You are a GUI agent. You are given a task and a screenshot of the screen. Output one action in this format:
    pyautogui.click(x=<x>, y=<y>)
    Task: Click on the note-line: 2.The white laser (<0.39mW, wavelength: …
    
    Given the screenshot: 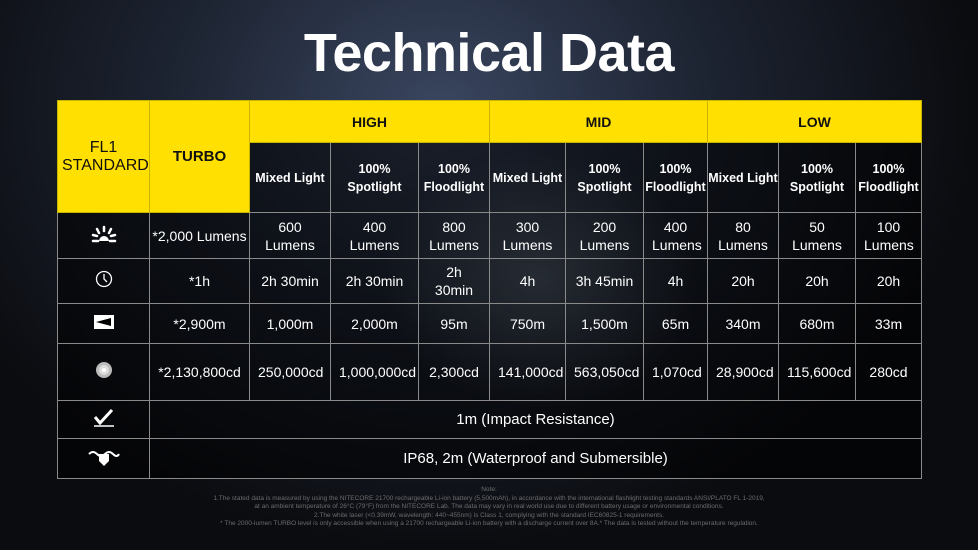 What is the action you would take?
    pyautogui.click(x=489, y=515)
    